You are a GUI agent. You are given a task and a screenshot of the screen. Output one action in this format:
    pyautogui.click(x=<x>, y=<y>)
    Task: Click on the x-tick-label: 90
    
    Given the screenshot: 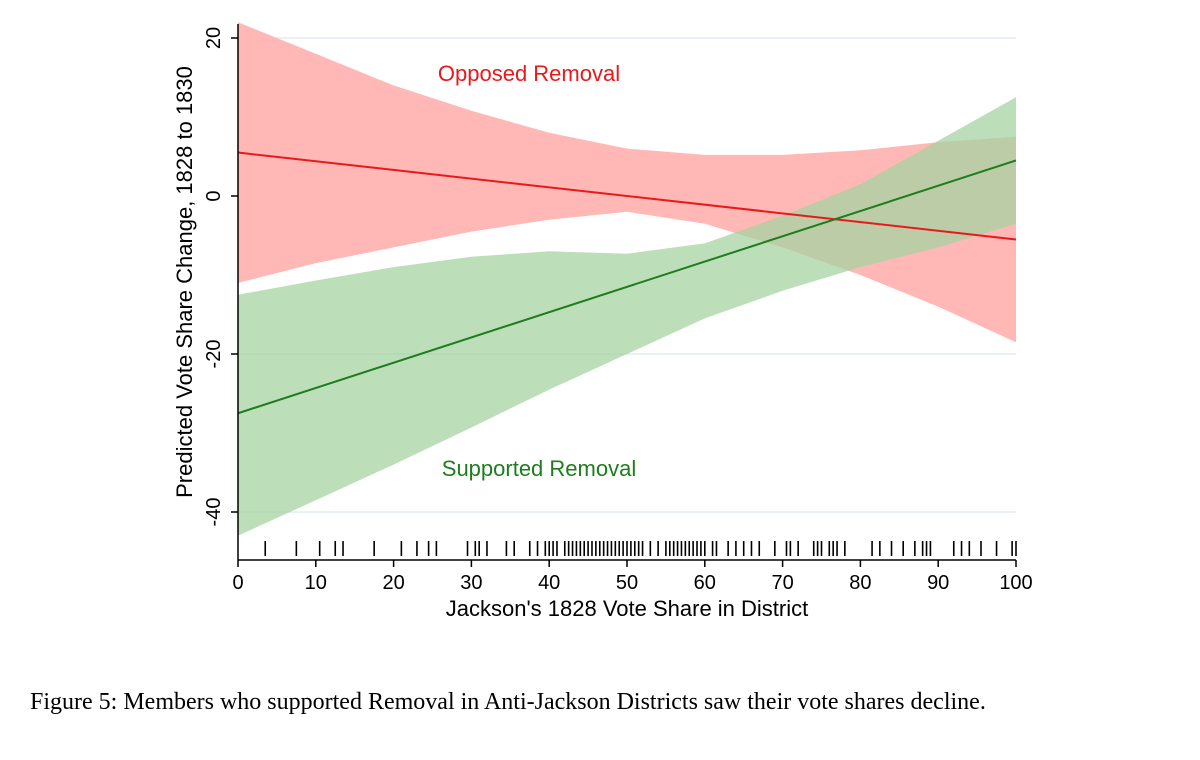 What is the action you would take?
    pyautogui.click(x=938, y=583)
    